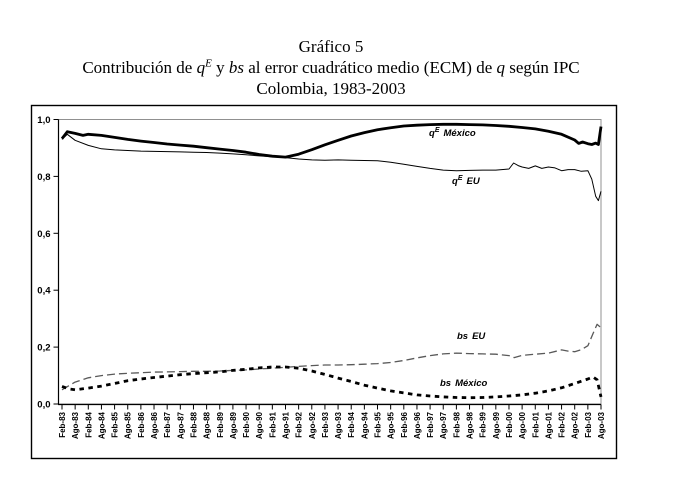 Image resolution: width=682 pixels, height=497 pixels. What do you see at coordinates (141, 424) in the screenshot?
I see `x-tick-label: Feb-86` at bounding box center [141, 424].